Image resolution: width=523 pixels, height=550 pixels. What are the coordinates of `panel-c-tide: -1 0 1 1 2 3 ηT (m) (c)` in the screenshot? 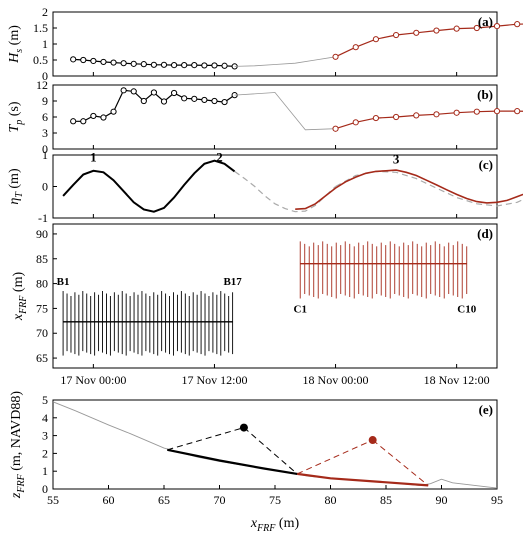 It's located at (265, 186).